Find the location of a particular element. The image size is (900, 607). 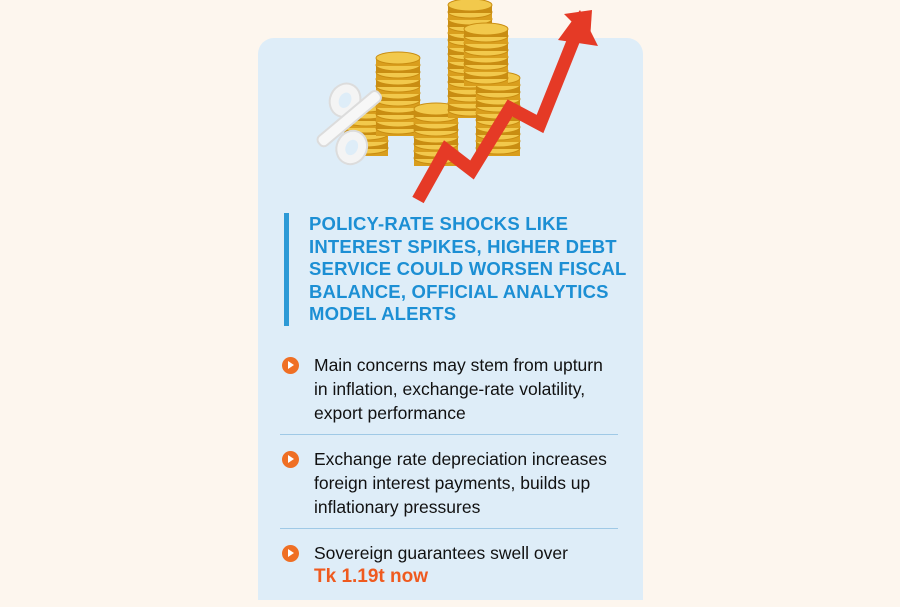

header-illustration is located at coordinates (457, 102).